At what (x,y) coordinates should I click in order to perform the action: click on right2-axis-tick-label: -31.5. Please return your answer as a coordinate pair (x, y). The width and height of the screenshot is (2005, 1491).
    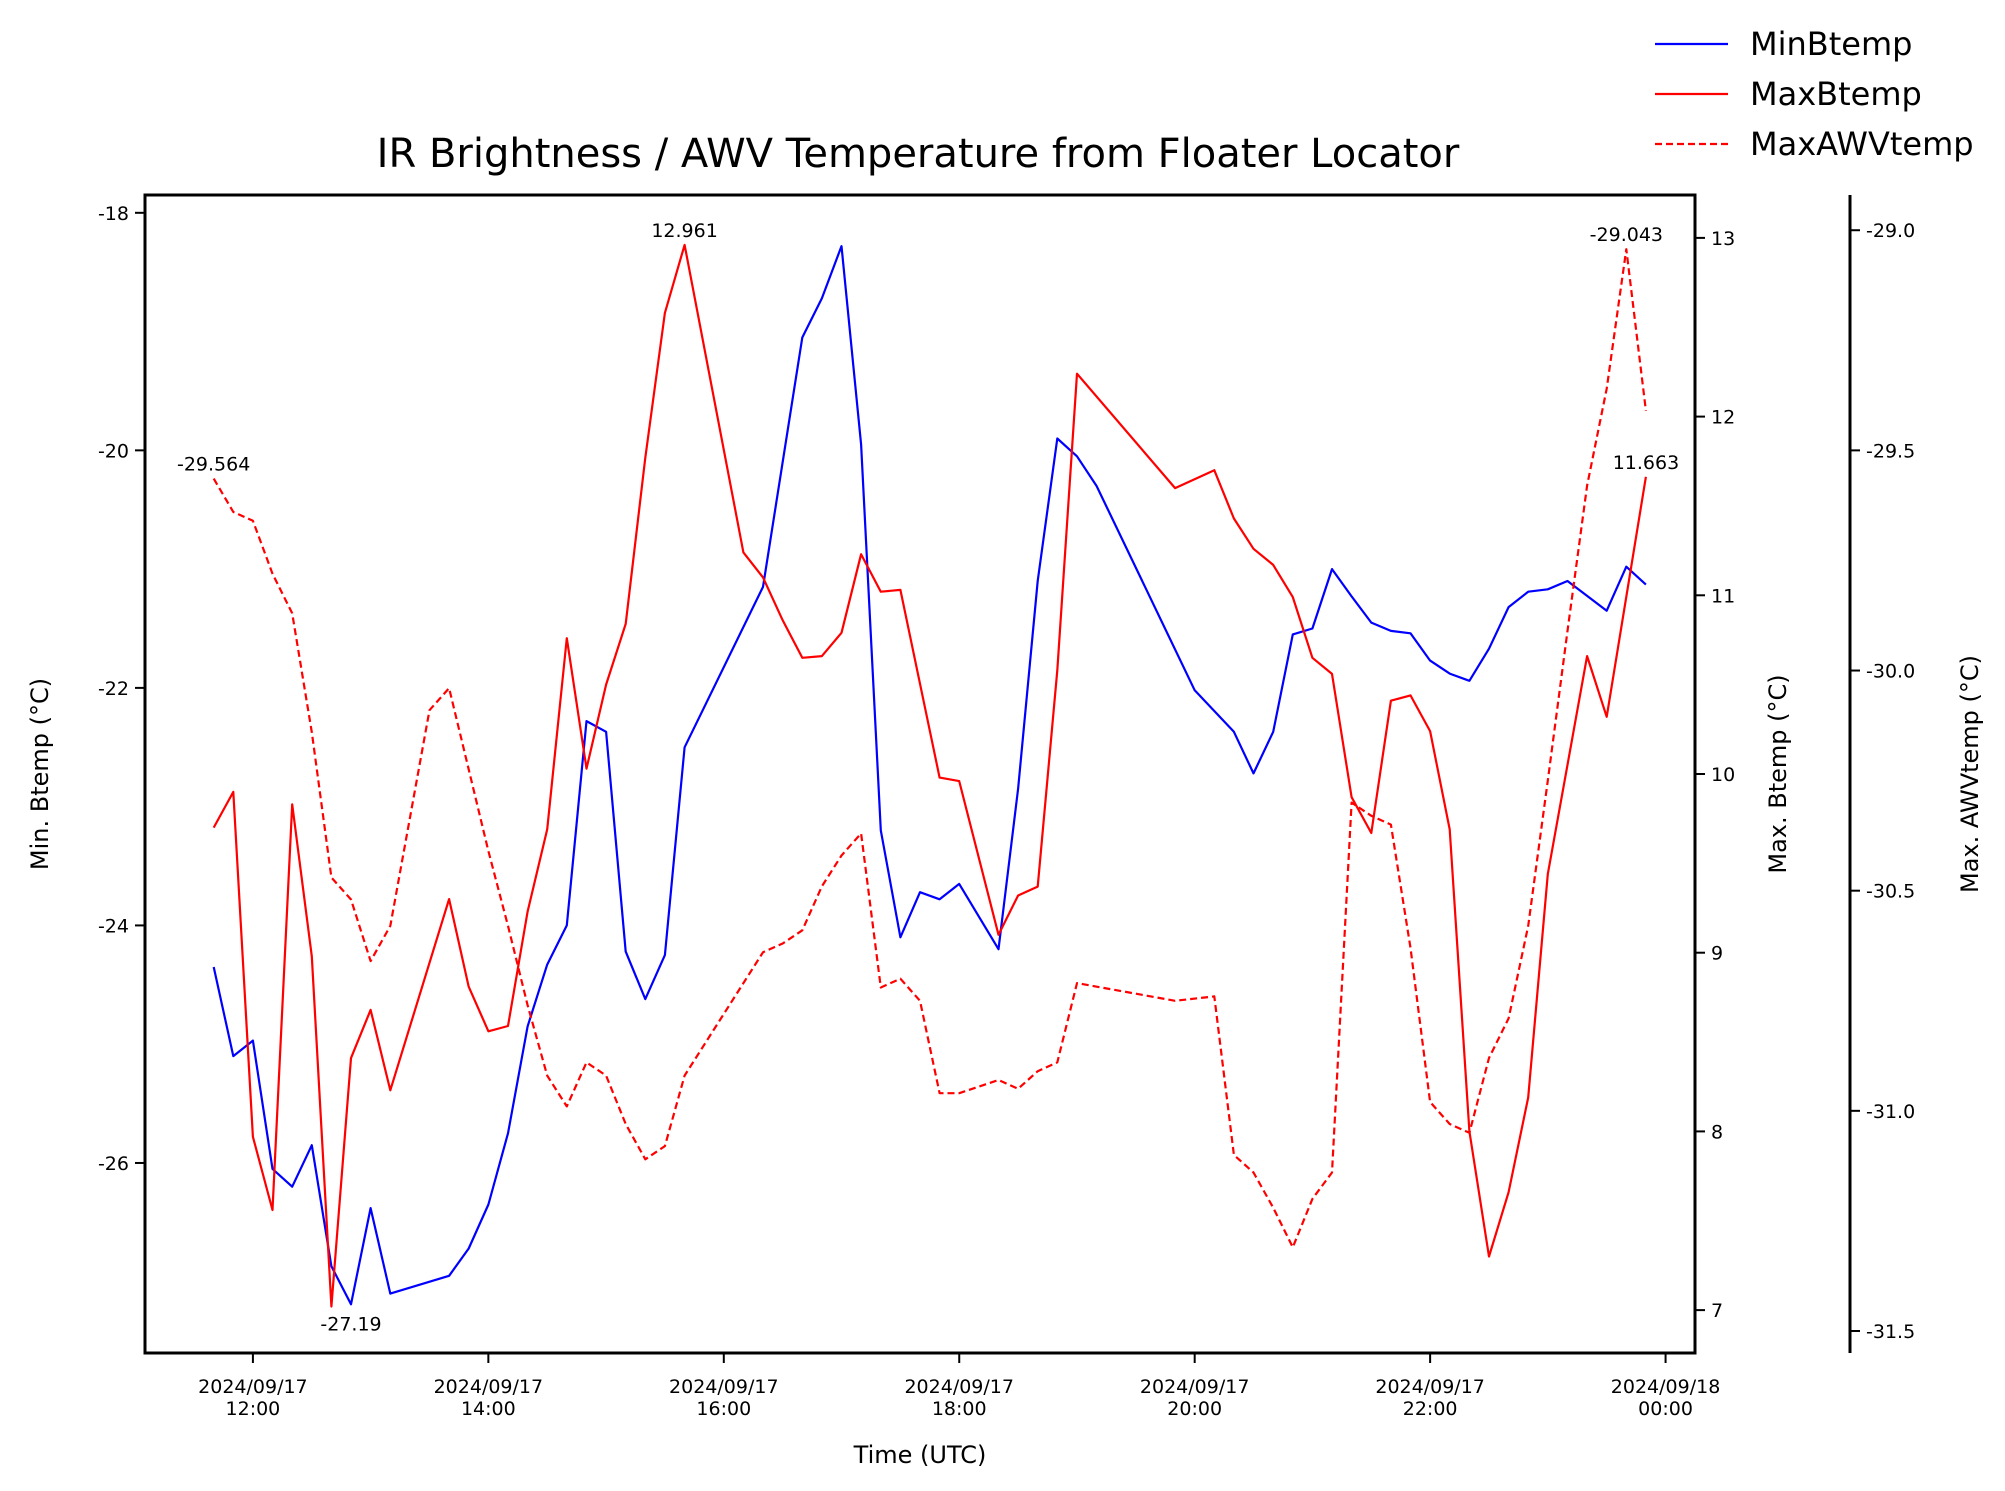
    Looking at the image, I should click on (1890, 1332).